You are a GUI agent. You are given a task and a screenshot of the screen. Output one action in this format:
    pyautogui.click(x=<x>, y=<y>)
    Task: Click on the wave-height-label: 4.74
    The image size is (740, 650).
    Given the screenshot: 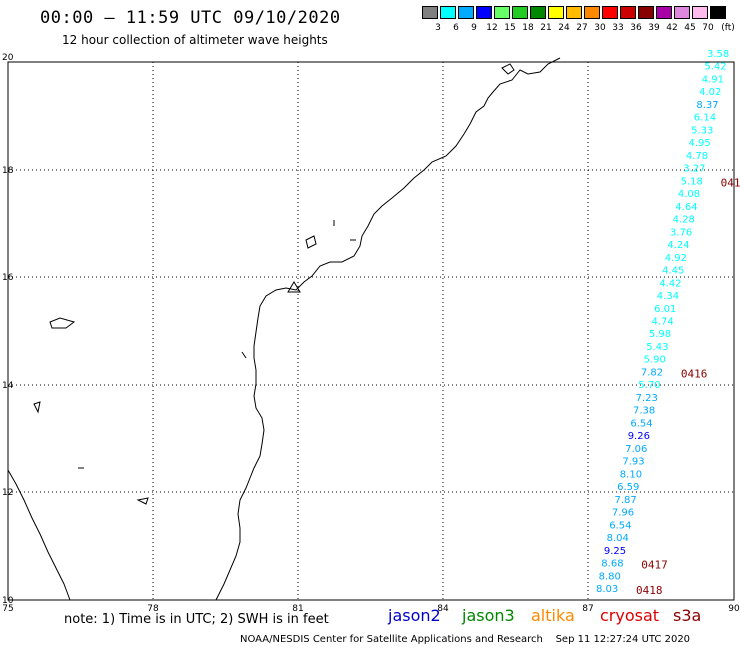 What is the action you would take?
    pyautogui.click(x=663, y=322)
    